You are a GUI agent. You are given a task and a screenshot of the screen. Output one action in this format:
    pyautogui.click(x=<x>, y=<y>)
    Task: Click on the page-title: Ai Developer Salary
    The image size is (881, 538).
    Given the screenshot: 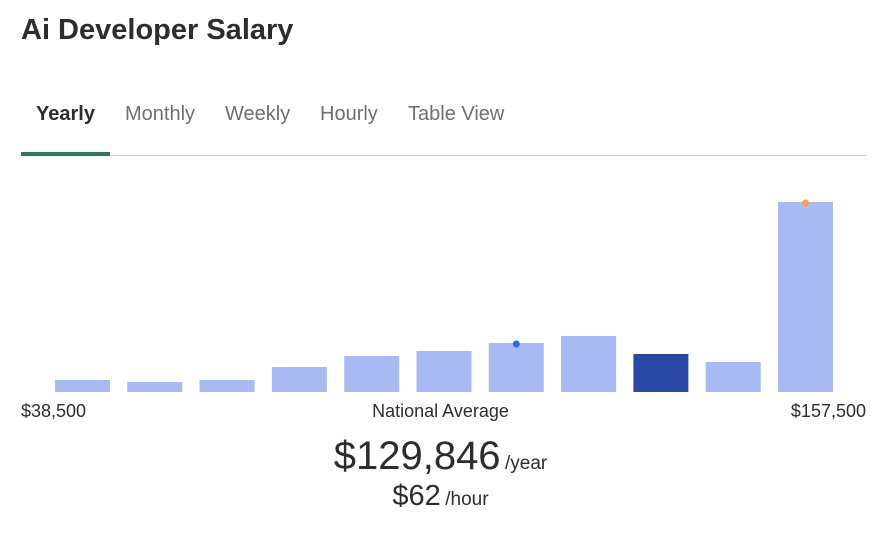 What is the action you would take?
    pyautogui.click(x=157, y=30)
    